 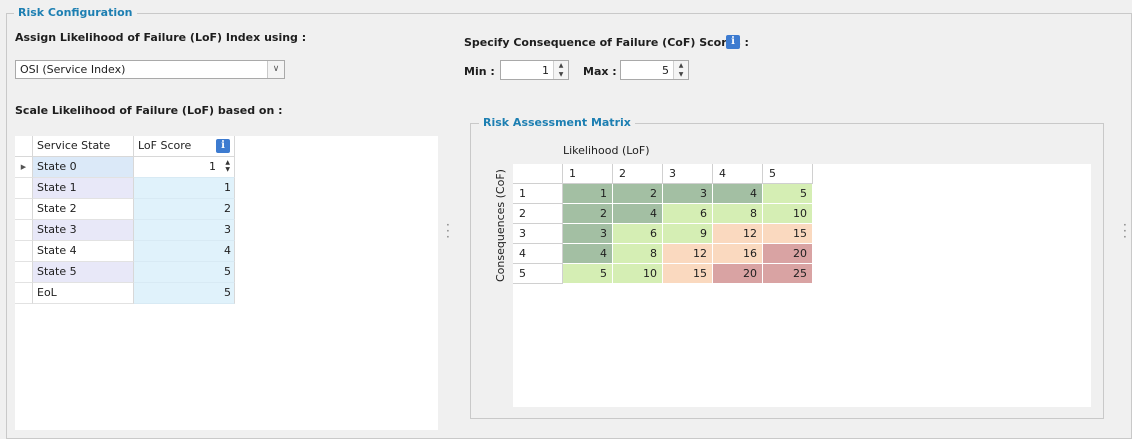 I want to click on service-state-cell: State 0, so click(x=83, y=167).